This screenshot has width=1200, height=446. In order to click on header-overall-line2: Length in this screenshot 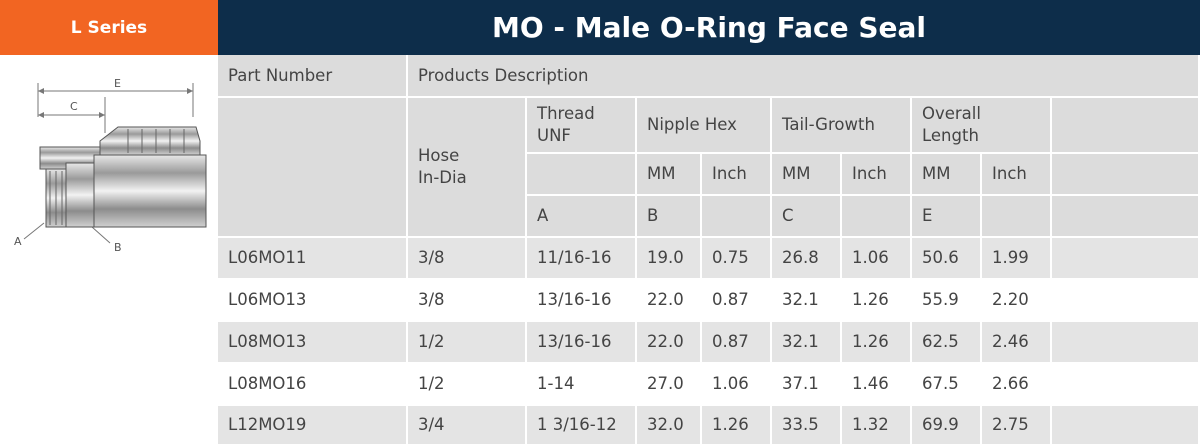, I will do `click(950, 135)`.